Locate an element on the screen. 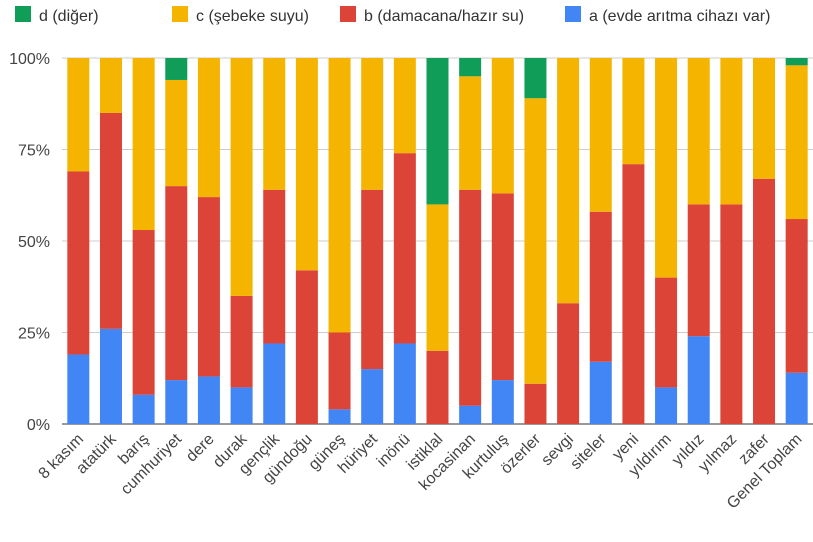 The width and height of the screenshot is (813, 542). x-tick-label: siteler is located at coordinates (588, 451).